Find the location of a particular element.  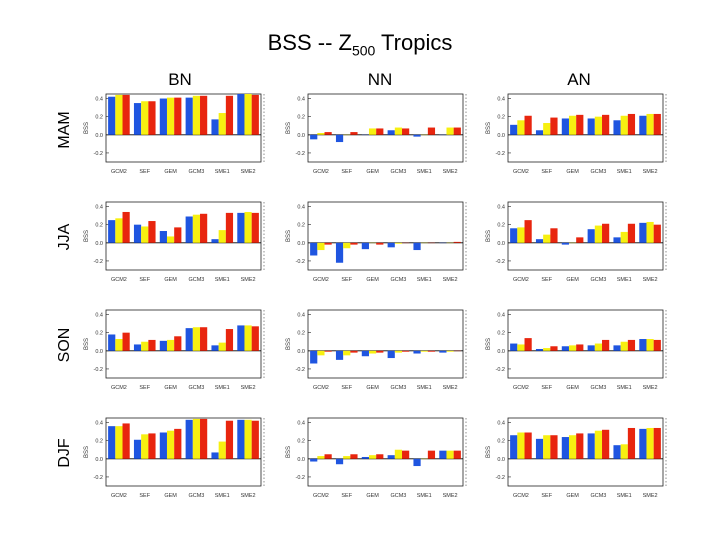

x-tick-label-jja-bn-2: GEM is located at coordinates (170, 280).